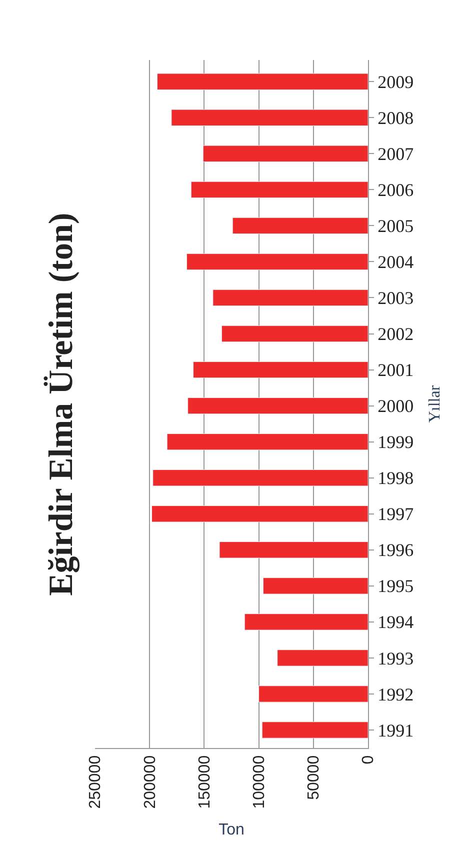 Image resolution: width=458 pixels, height=858 pixels. What do you see at coordinates (396, 622) in the screenshot?
I see `y-tick-label: 1994` at bounding box center [396, 622].